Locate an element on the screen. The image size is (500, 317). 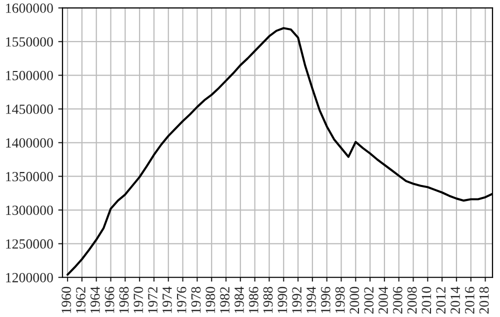
x-tick-label: 1976 is located at coordinates (181, 299).